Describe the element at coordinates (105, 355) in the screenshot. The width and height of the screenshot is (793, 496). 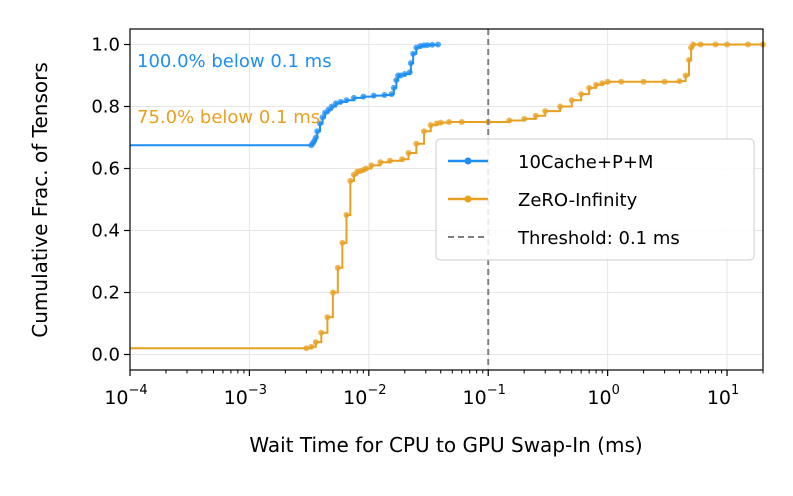
I see `y-tick-label: 0.0` at that location.